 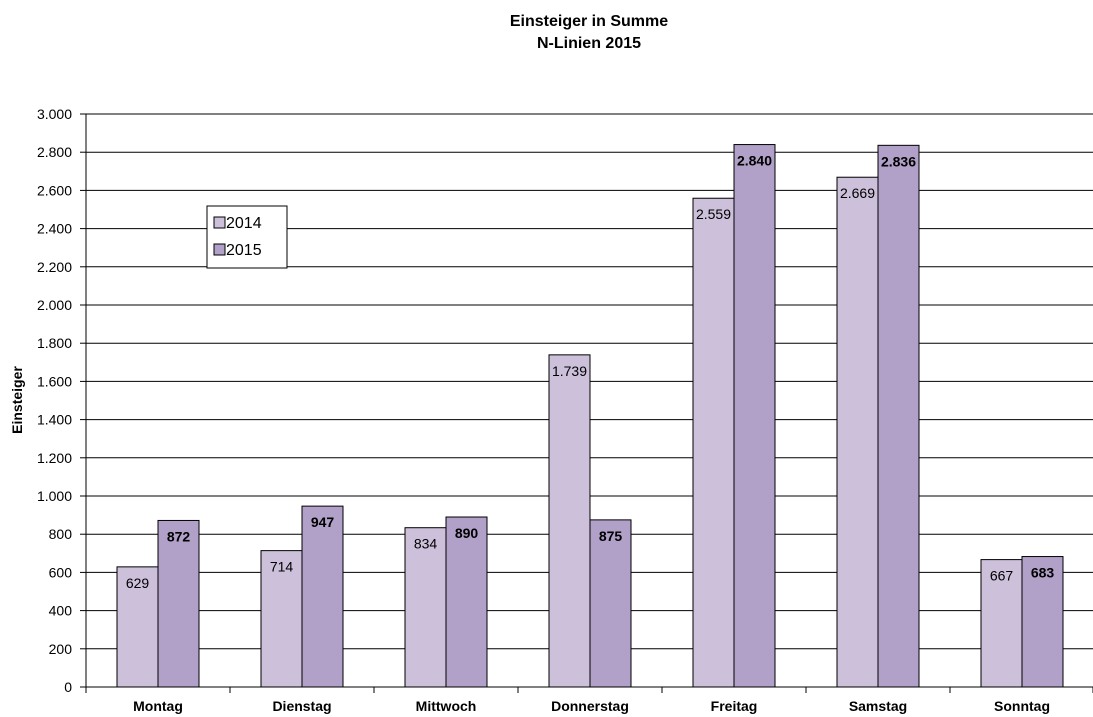 What do you see at coordinates (244, 223) in the screenshot?
I see `legend-label-2014: 2014` at bounding box center [244, 223].